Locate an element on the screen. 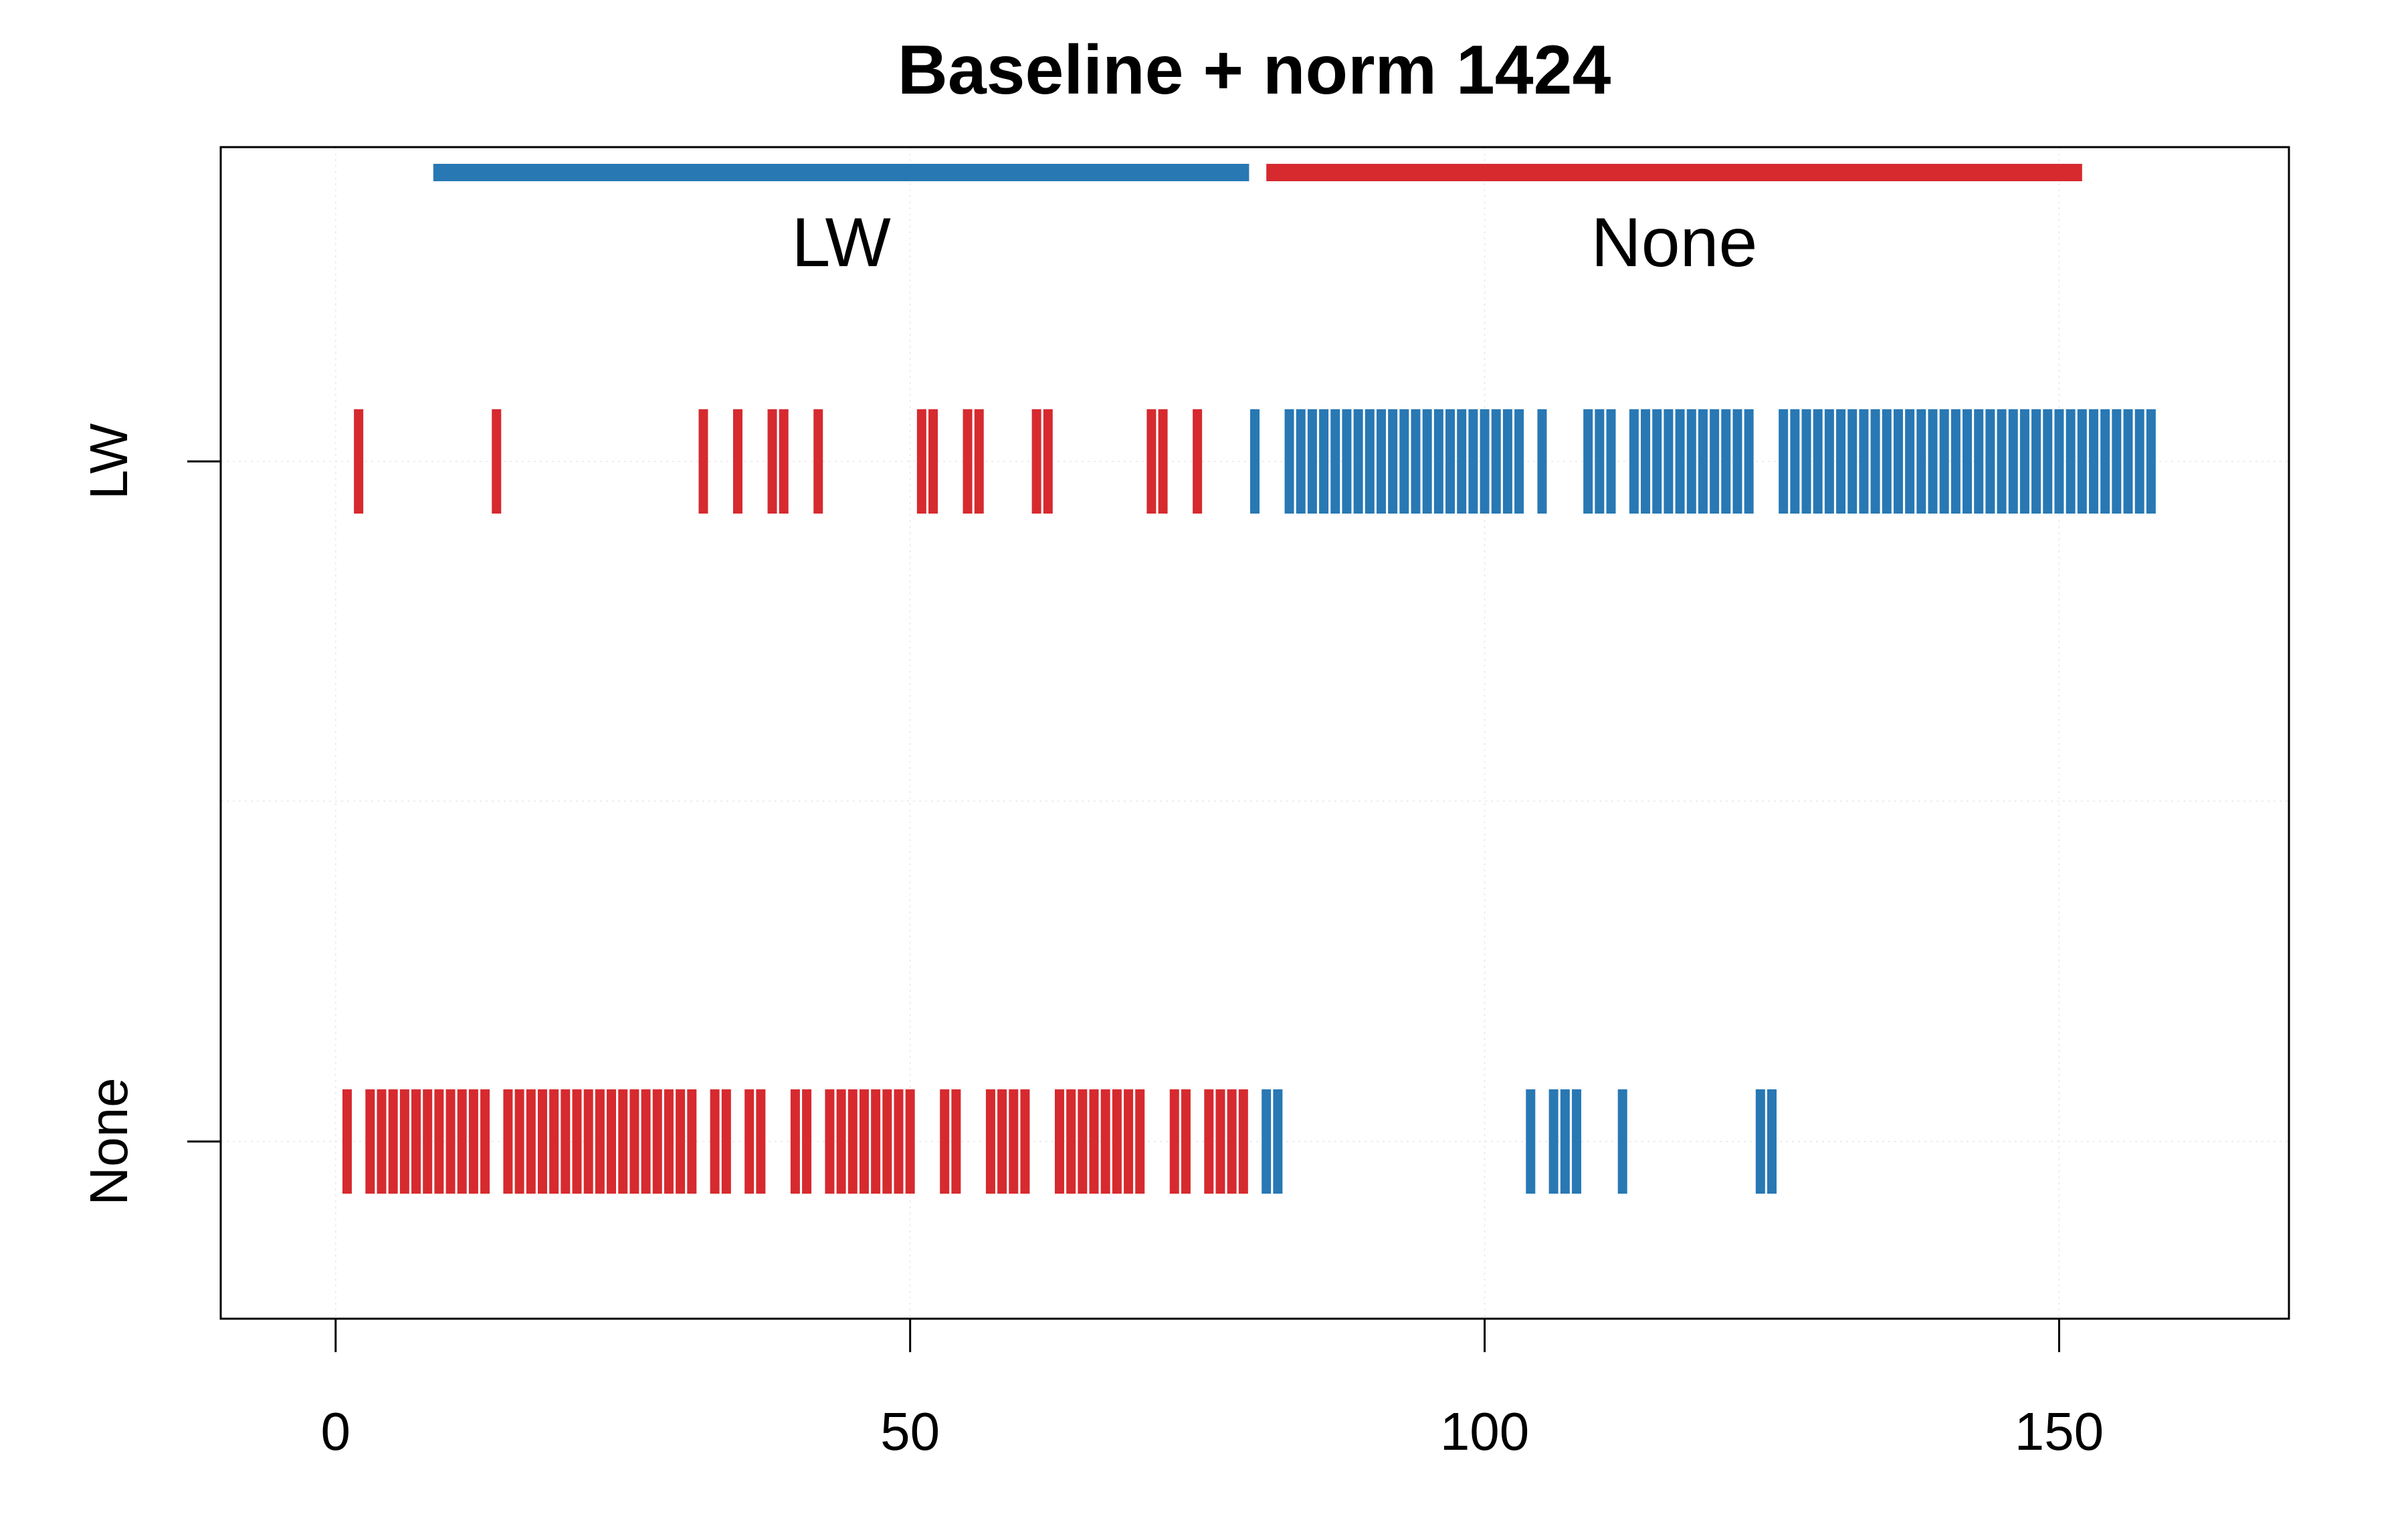  chart-title: Baseline + norm 1424 is located at coordinates (1254, 70).